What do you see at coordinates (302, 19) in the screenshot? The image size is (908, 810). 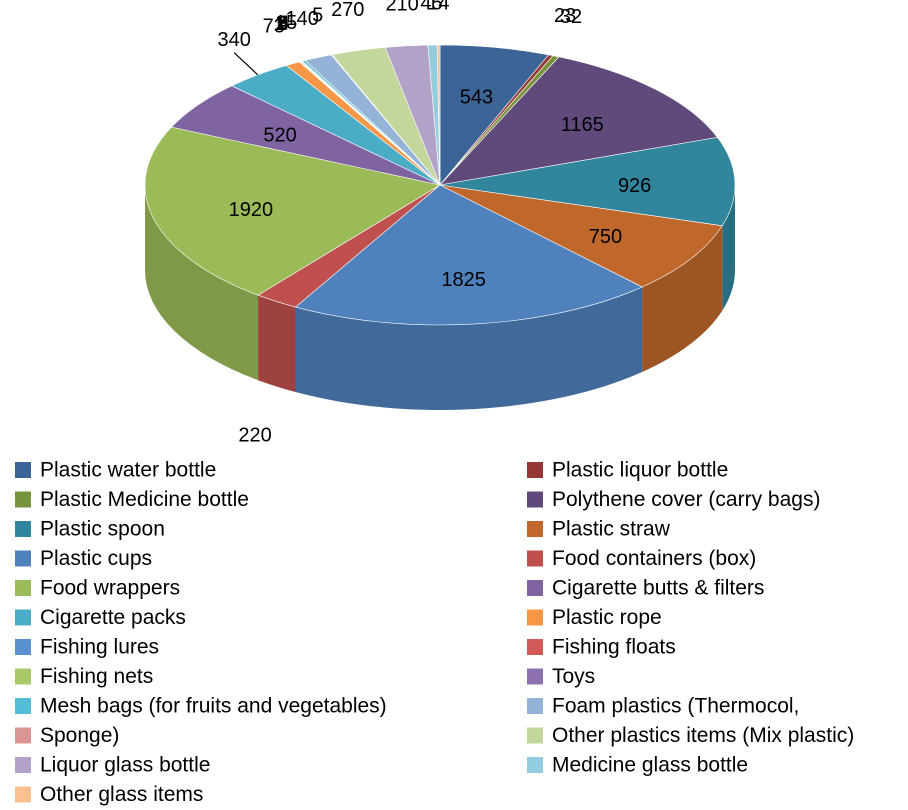 I see `data-label: 140` at bounding box center [302, 19].